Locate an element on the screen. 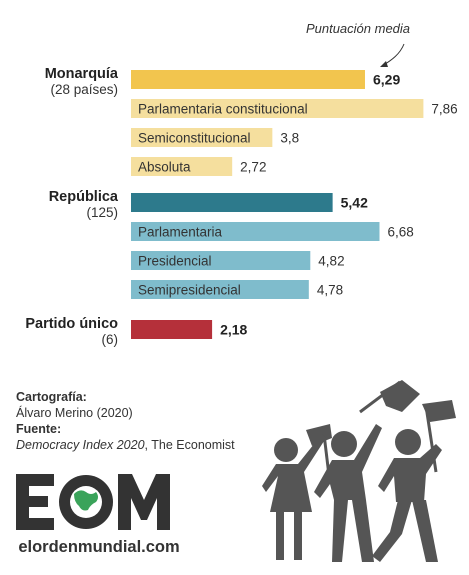 The height and width of the screenshot is (575, 469). eom-logo: elordenmundial.com is located at coordinates (98, 515).